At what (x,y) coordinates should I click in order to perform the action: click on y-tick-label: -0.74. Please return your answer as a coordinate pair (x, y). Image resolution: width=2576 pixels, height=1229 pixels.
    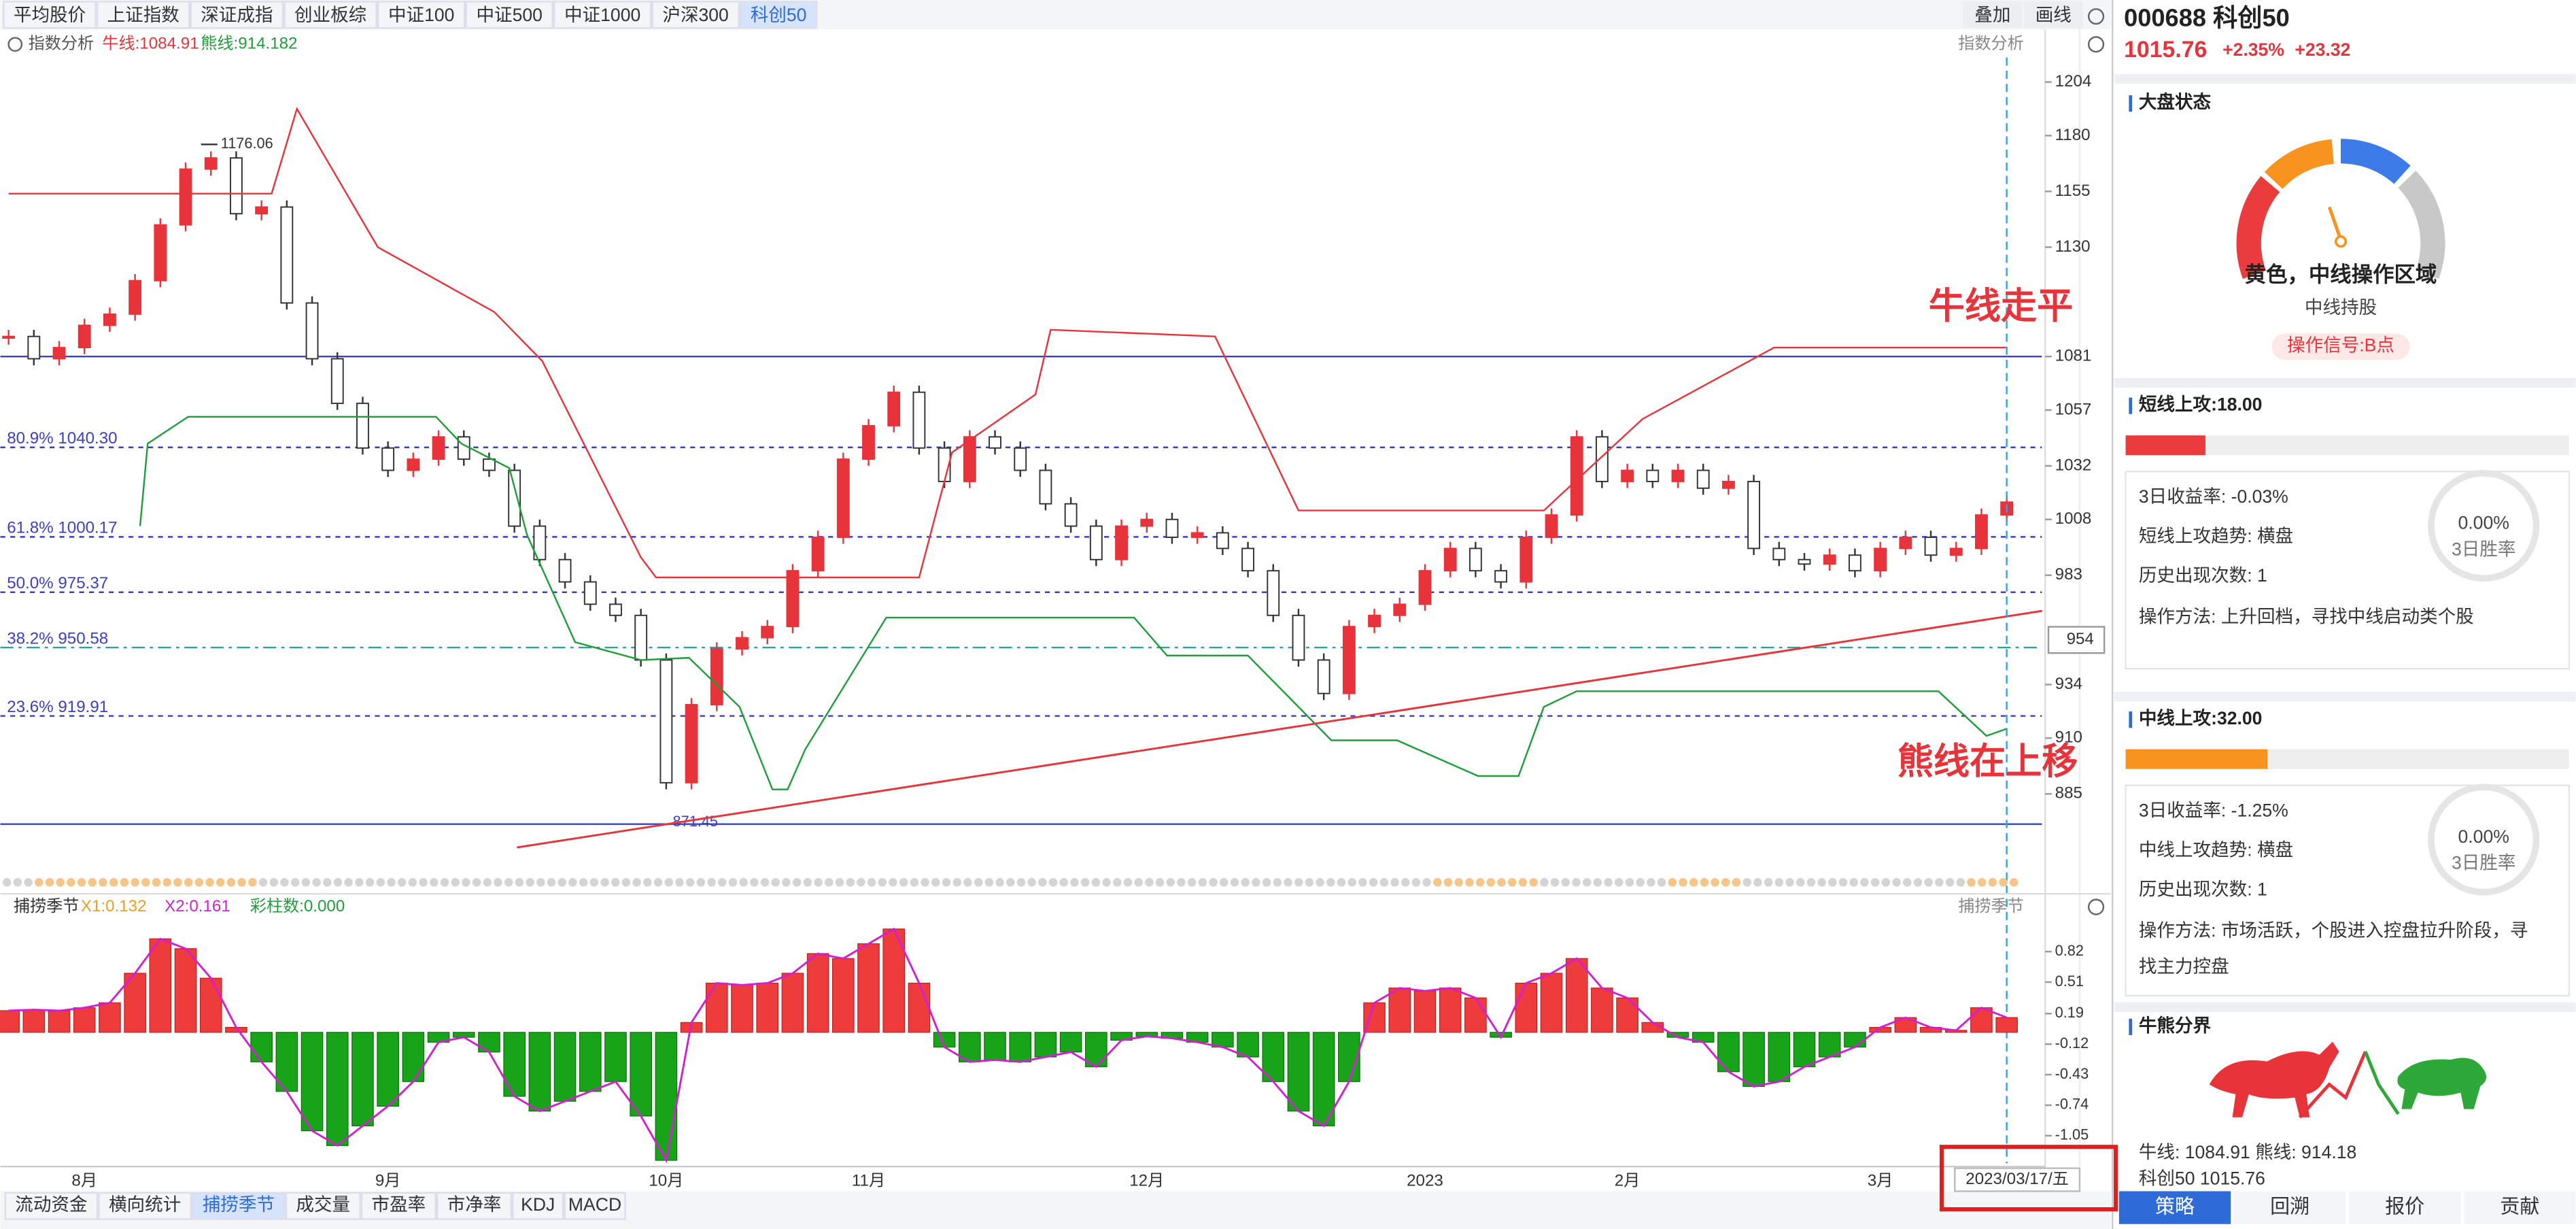
    Looking at the image, I should click on (2072, 1104).